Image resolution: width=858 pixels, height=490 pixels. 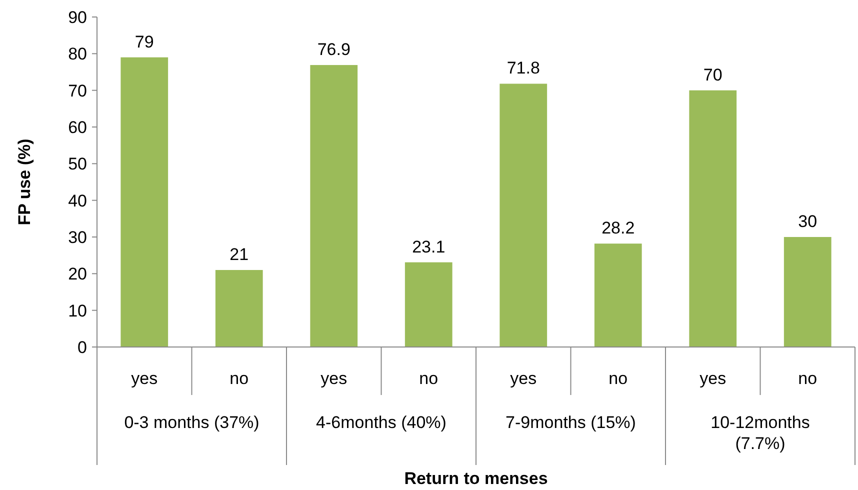 I want to click on text: 7-9months (15%), so click(x=571, y=422).